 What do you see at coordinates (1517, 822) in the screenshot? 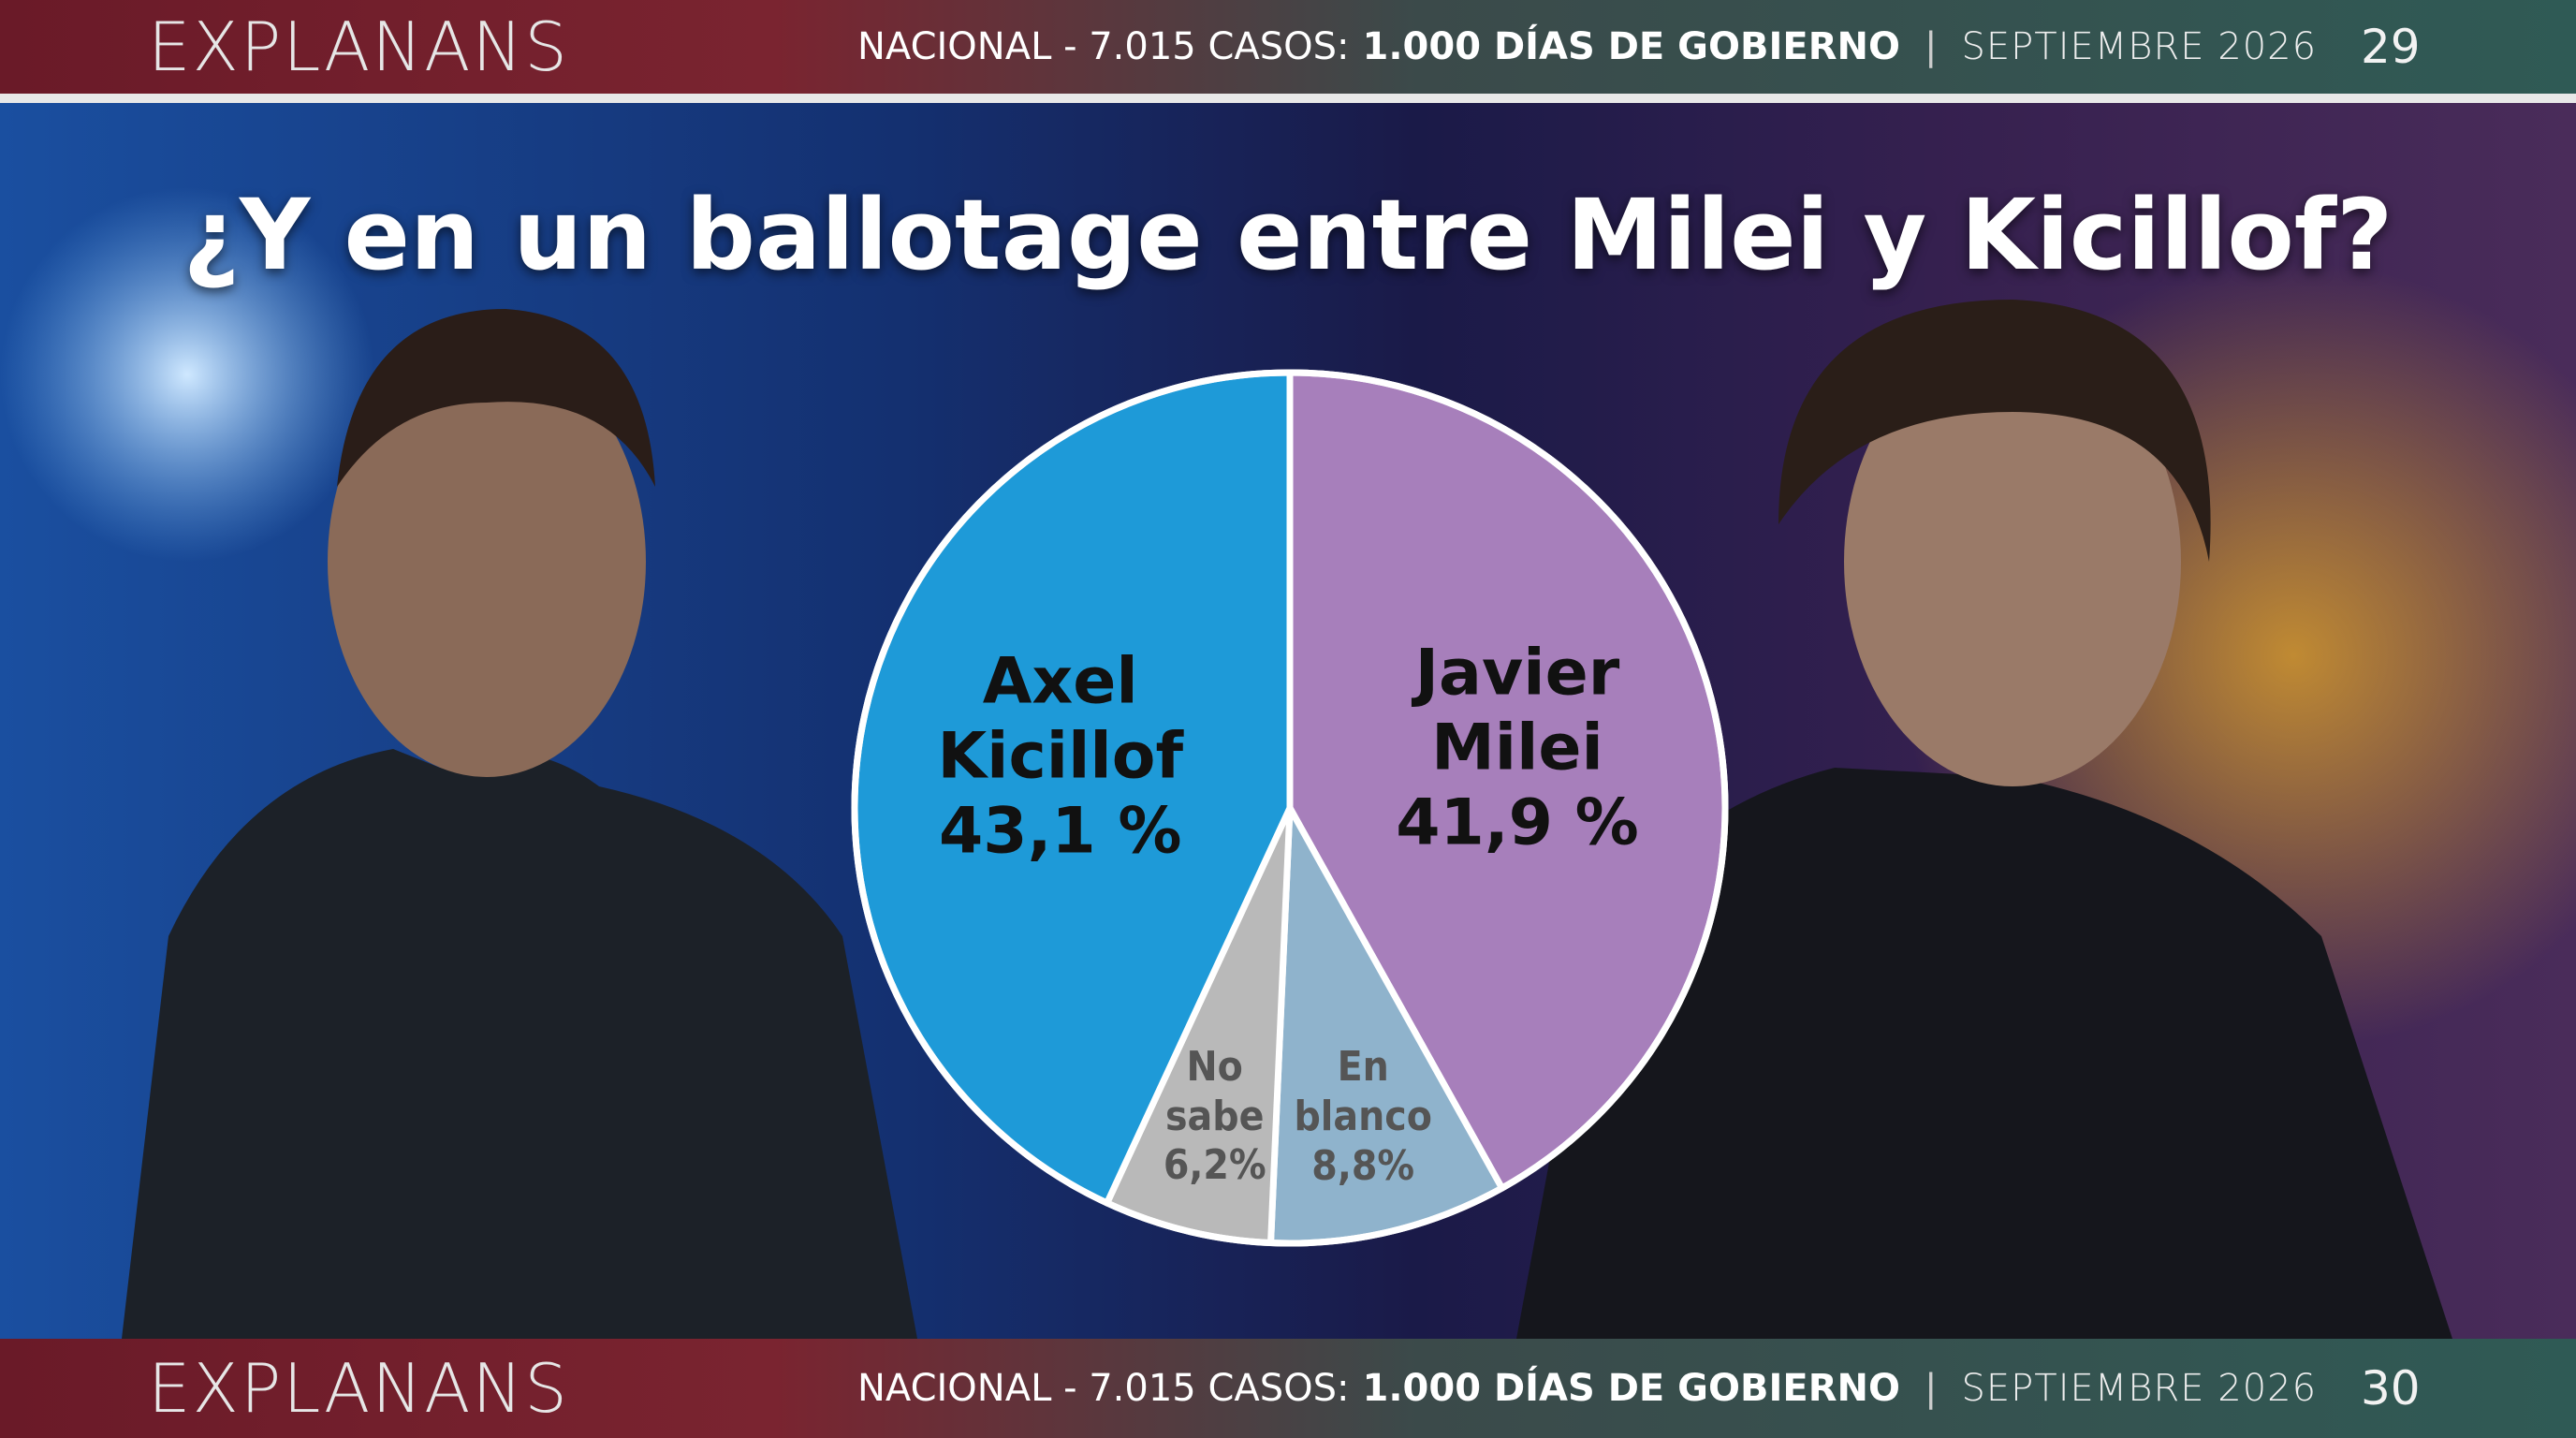
I see `slice-value: 41,9 %` at bounding box center [1517, 822].